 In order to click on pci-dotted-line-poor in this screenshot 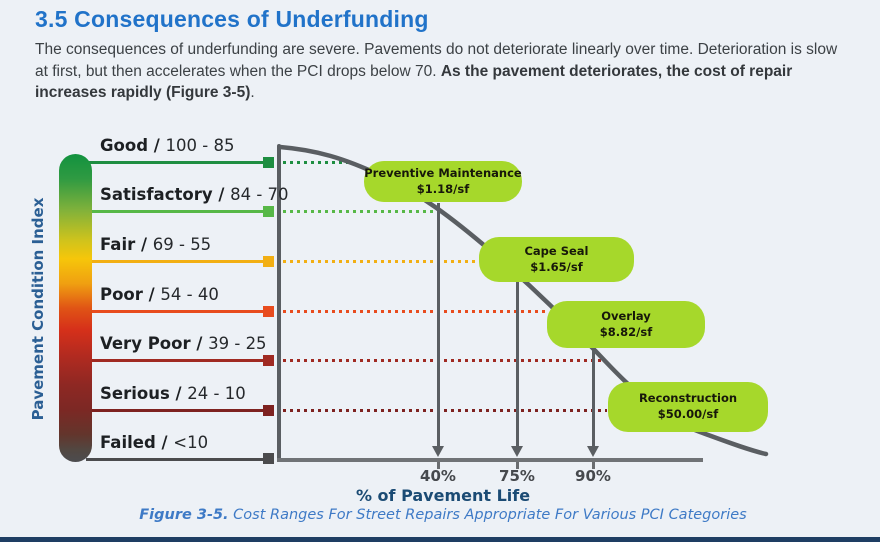, I will do `click(415, 311)`.